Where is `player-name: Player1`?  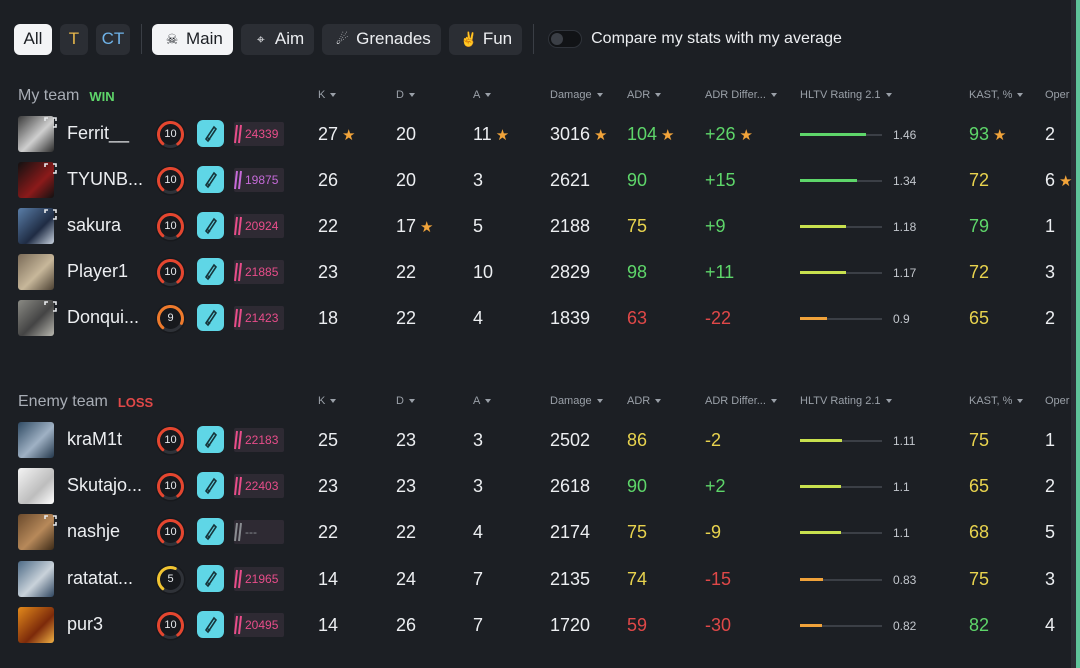 player-name: Player1 is located at coordinates (98, 271).